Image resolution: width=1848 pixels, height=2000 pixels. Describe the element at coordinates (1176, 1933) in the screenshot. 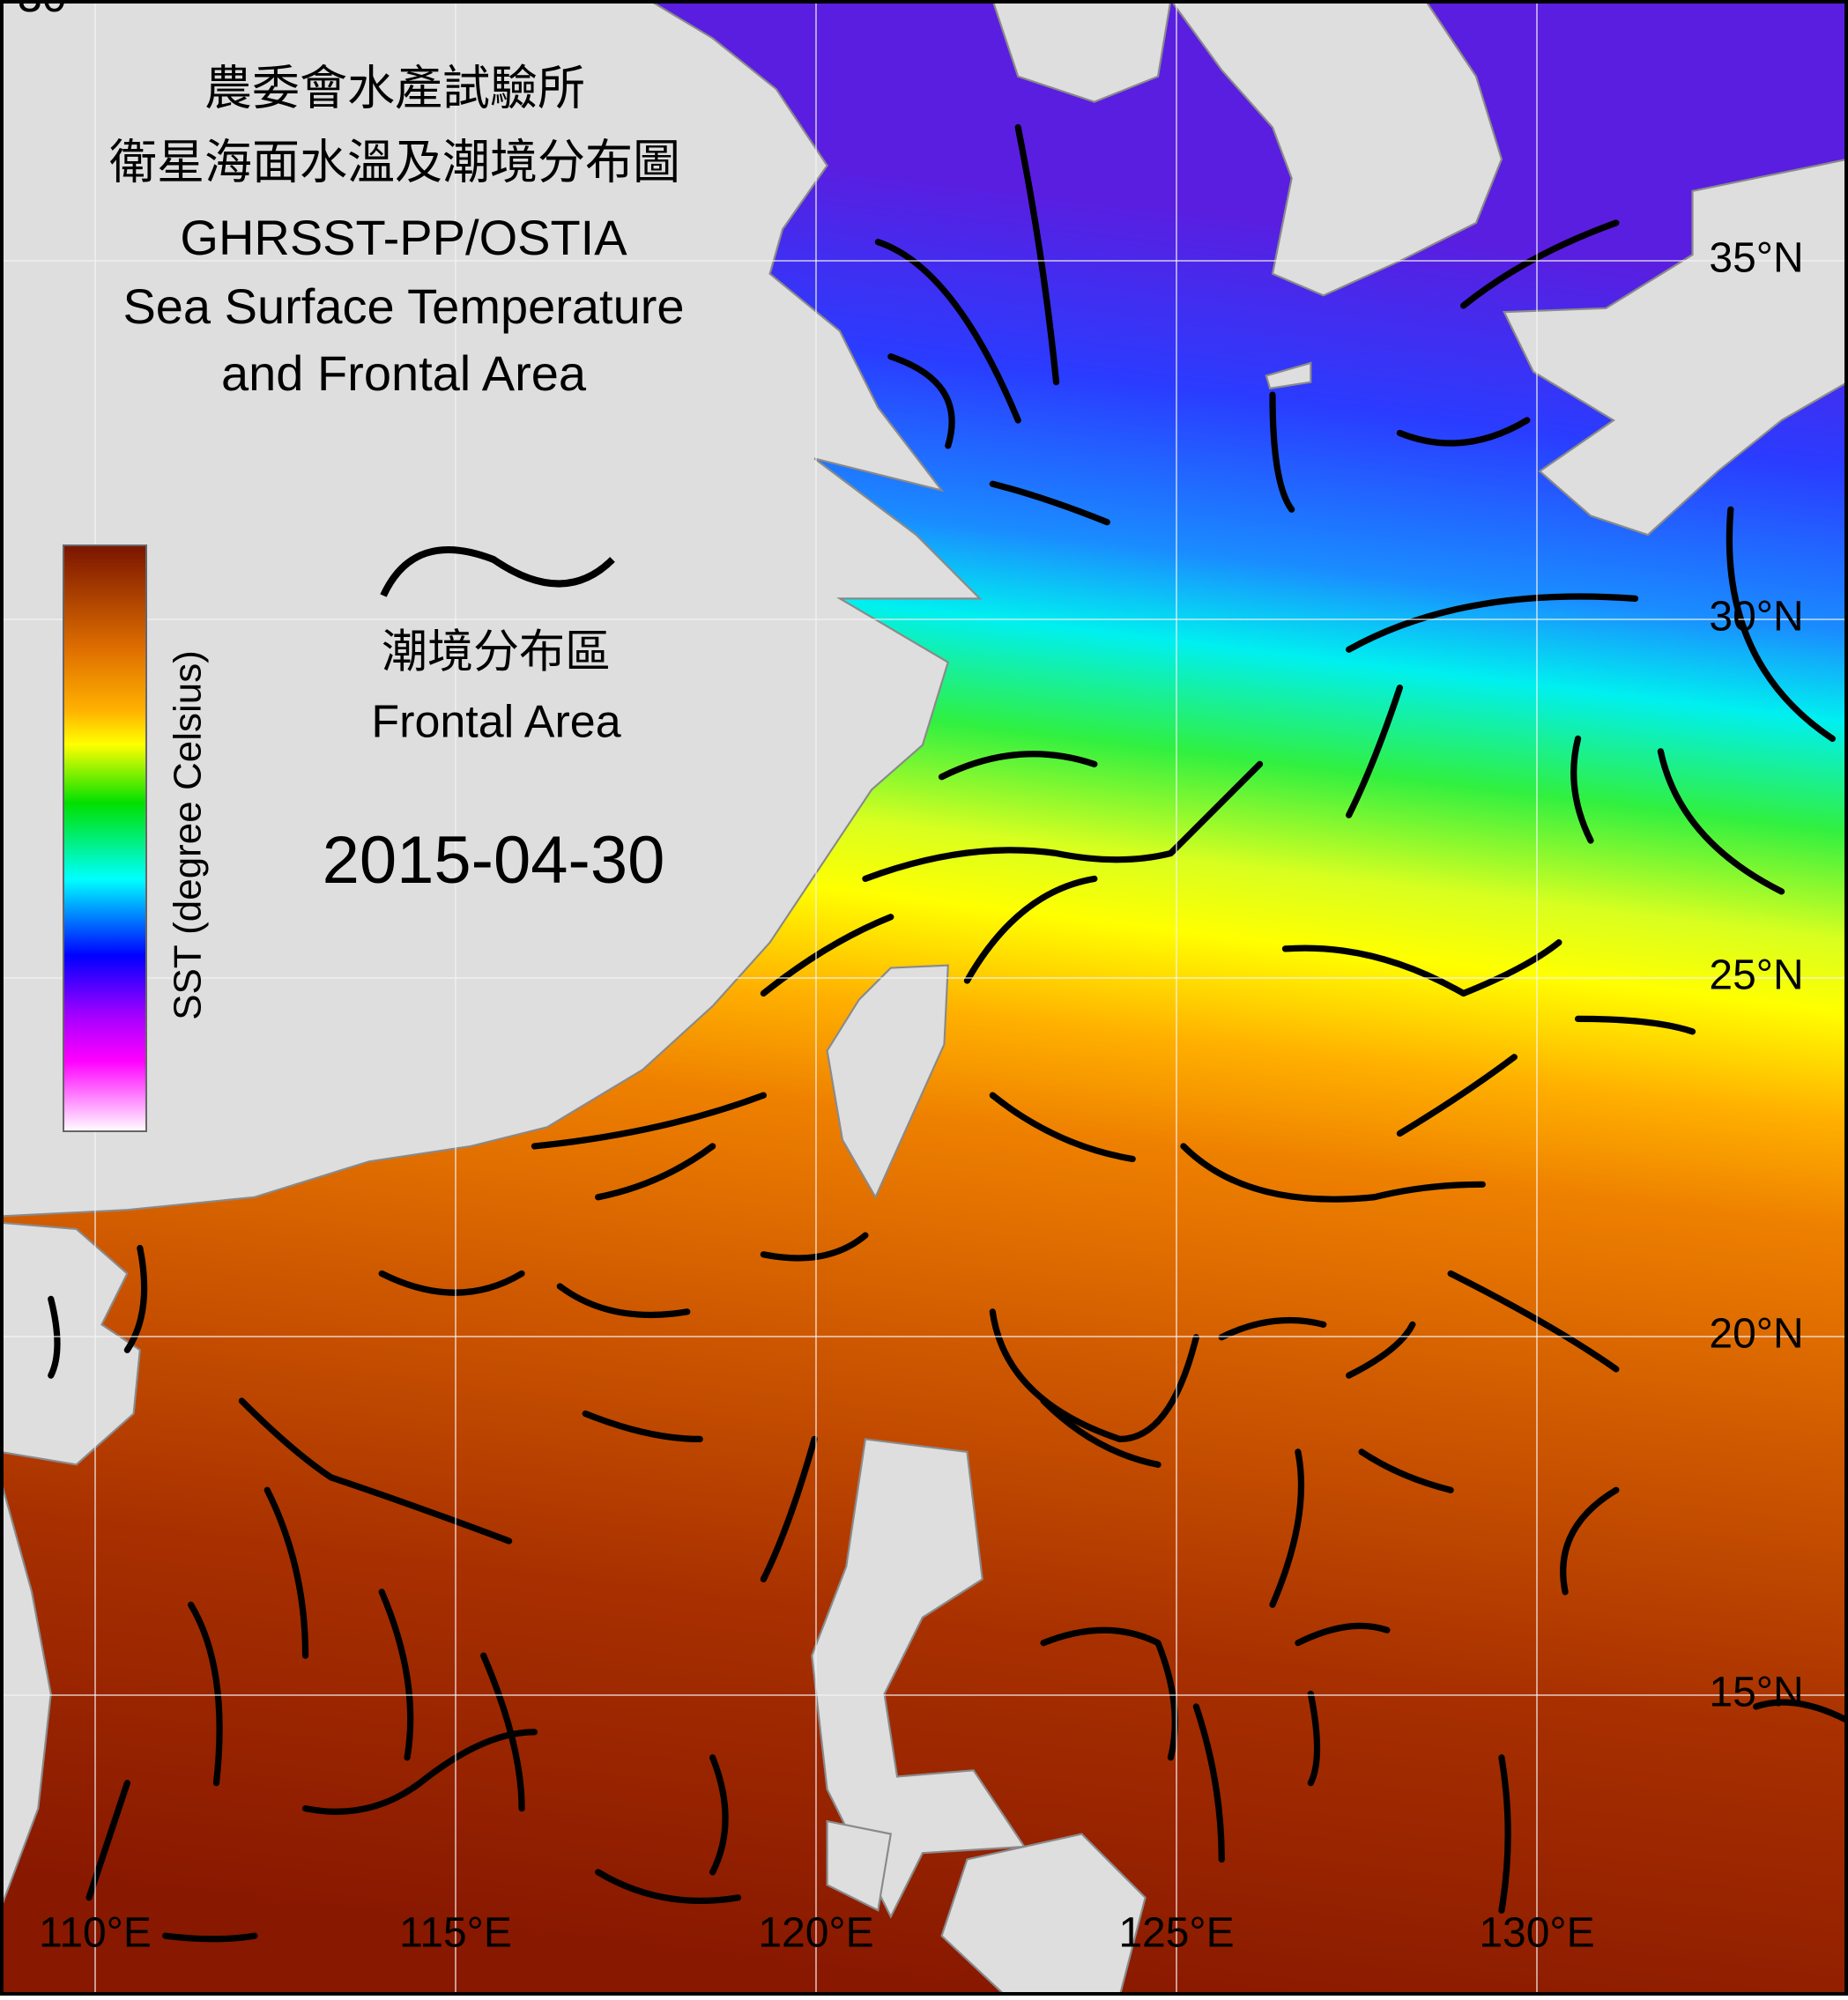

I see `lon-tick-label: 125°E` at that location.